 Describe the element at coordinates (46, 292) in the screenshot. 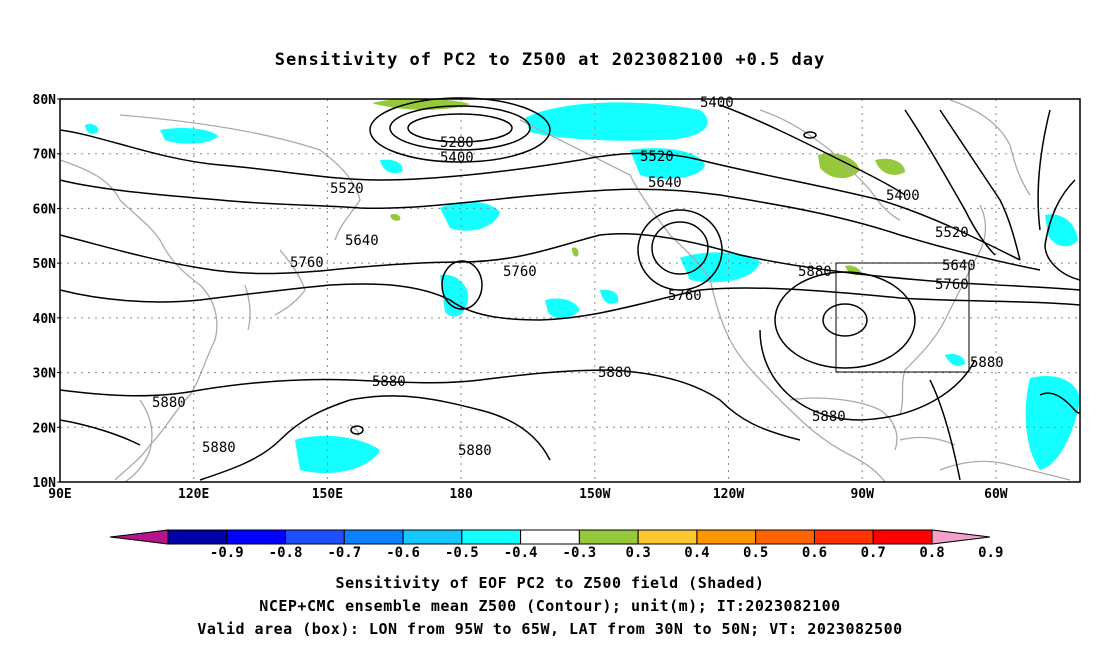

I see `latitude-labels: 80N 70N 60N 50N 40N 30N 20N 10N` at that location.